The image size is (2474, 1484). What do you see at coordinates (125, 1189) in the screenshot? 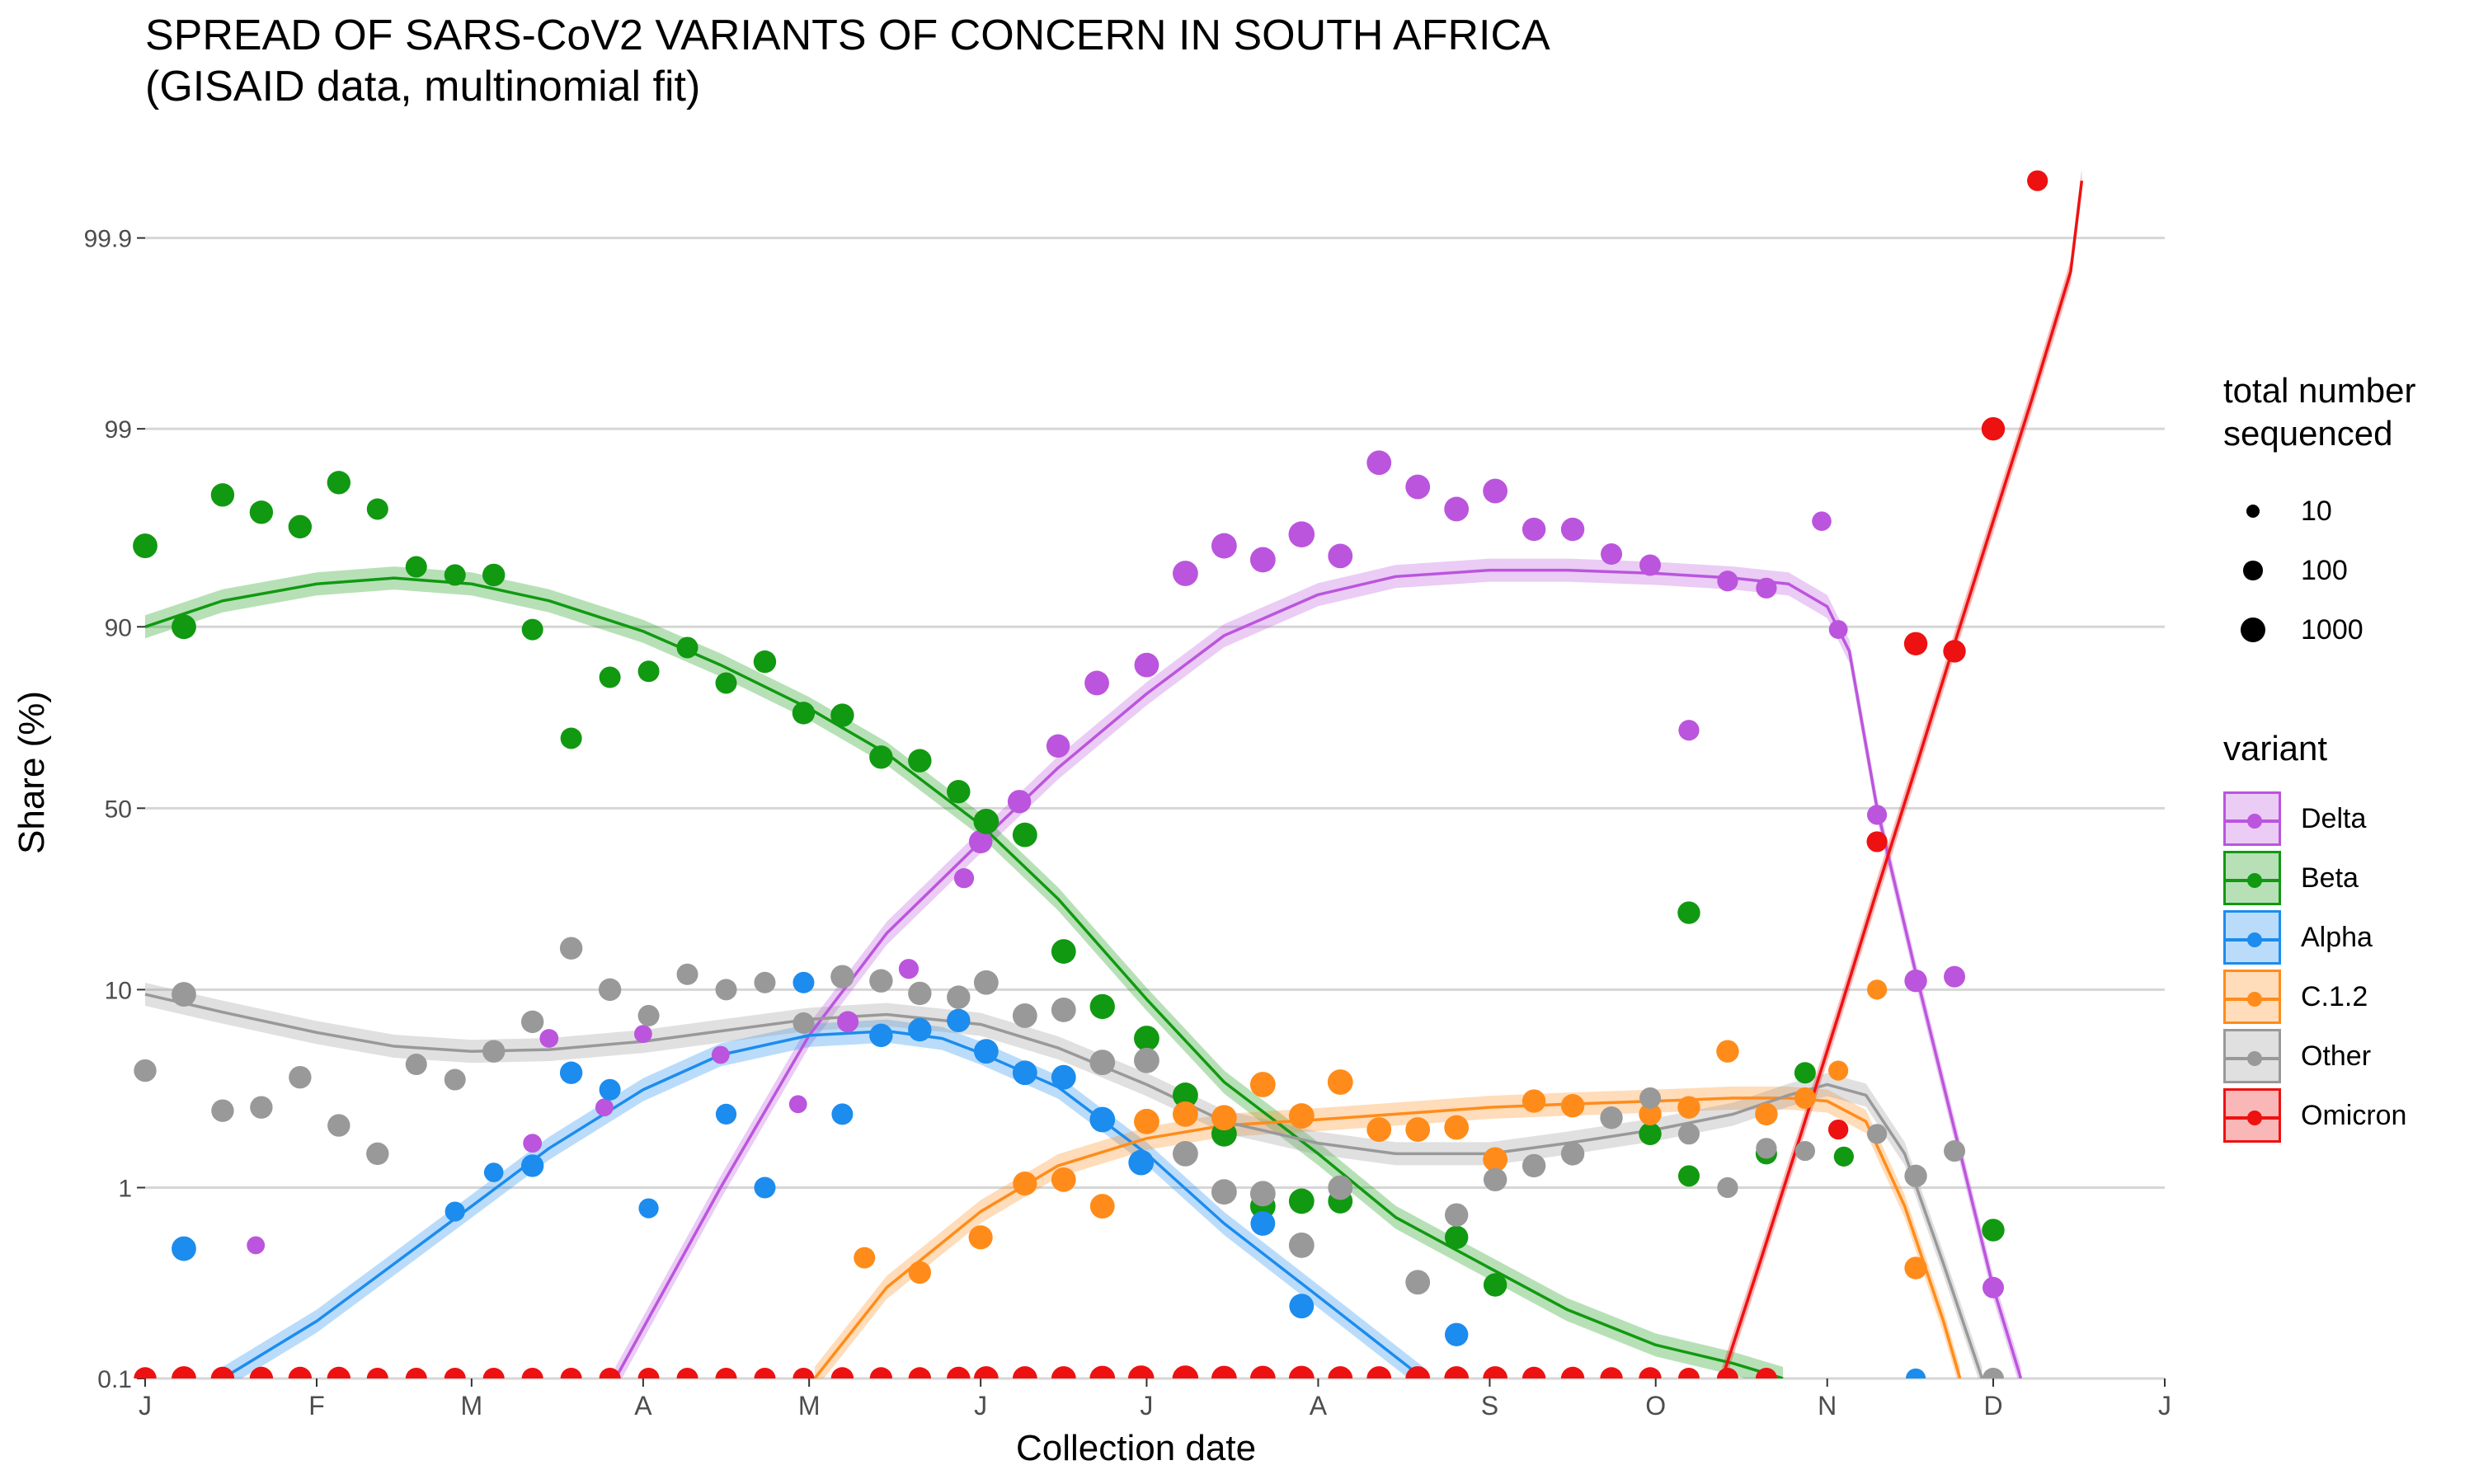
I see `y-tick-label: 1` at bounding box center [125, 1189].